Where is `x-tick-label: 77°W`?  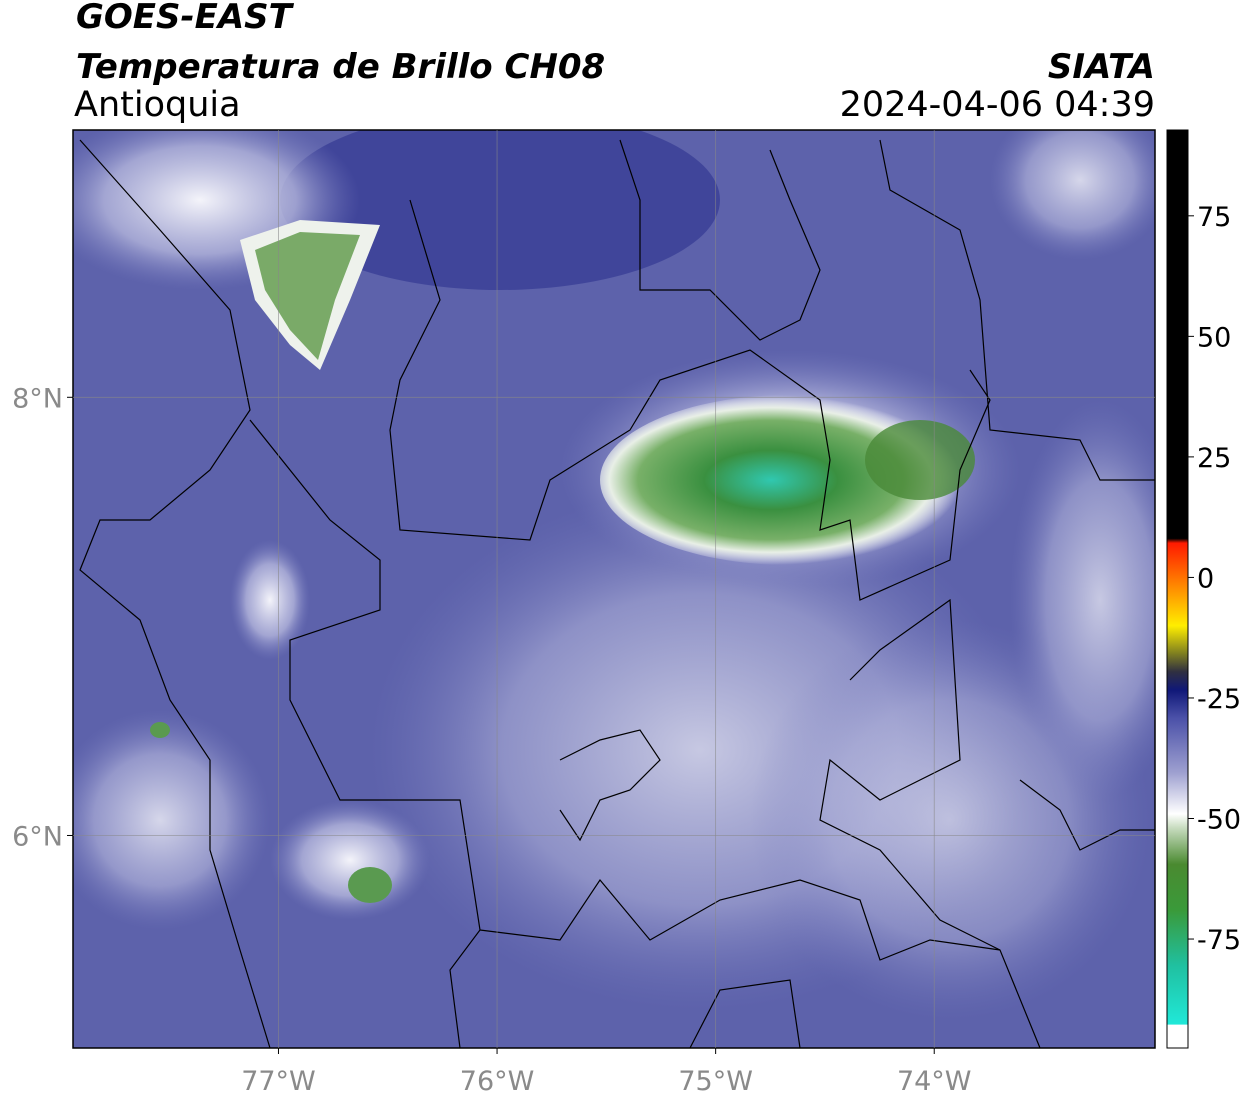
x-tick-label: 77°W is located at coordinates (278, 1081).